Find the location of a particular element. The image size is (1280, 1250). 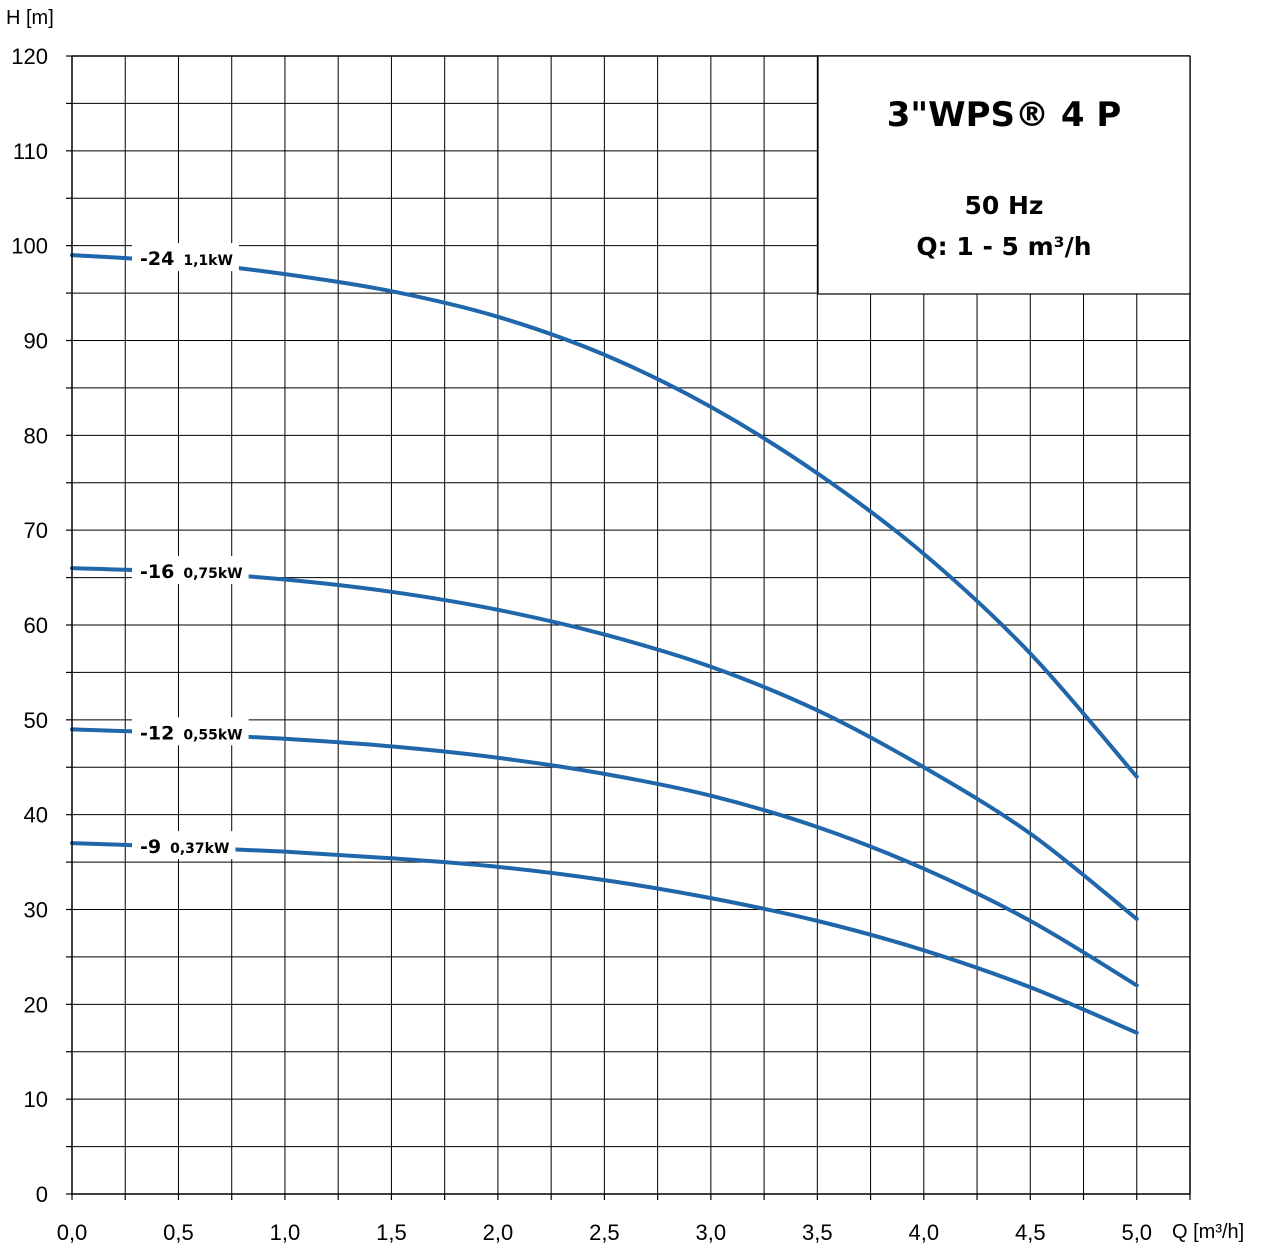

x-tick-label: 5,0 is located at coordinates (1136, 1232).